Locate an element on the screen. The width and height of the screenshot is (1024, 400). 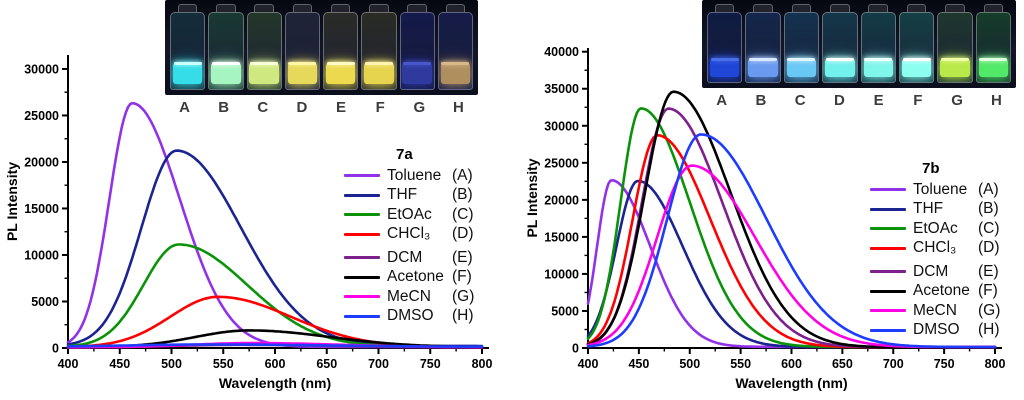
x-tick-label: 550 is located at coordinates (740, 364).